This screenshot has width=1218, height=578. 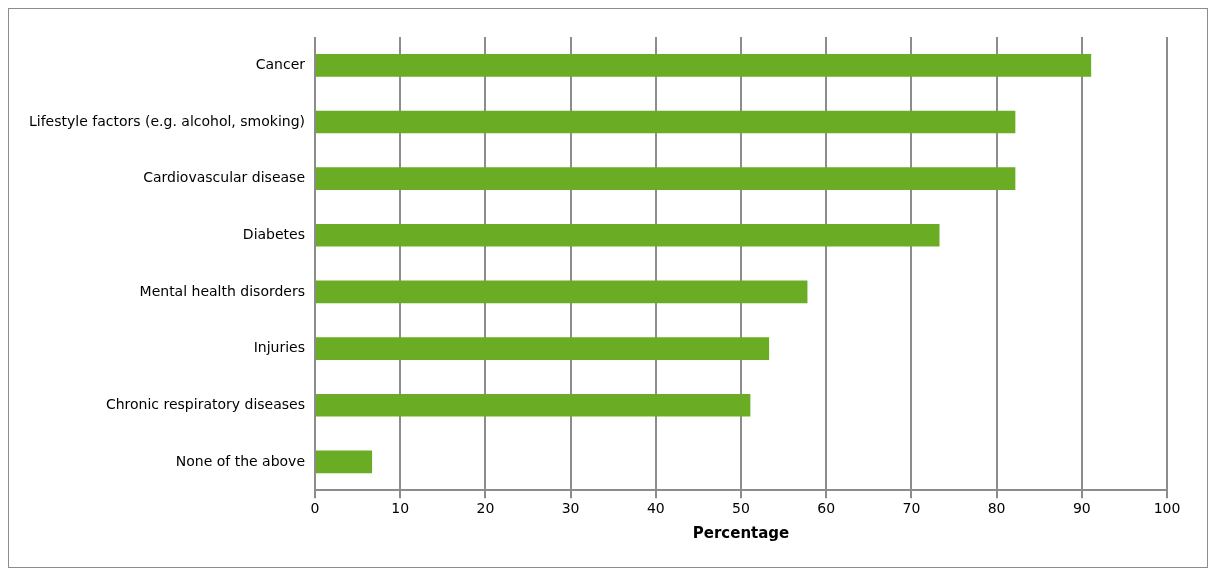 What do you see at coordinates (911, 508) in the screenshot?
I see `x-tick-label: 70` at bounding box center [911, 508].